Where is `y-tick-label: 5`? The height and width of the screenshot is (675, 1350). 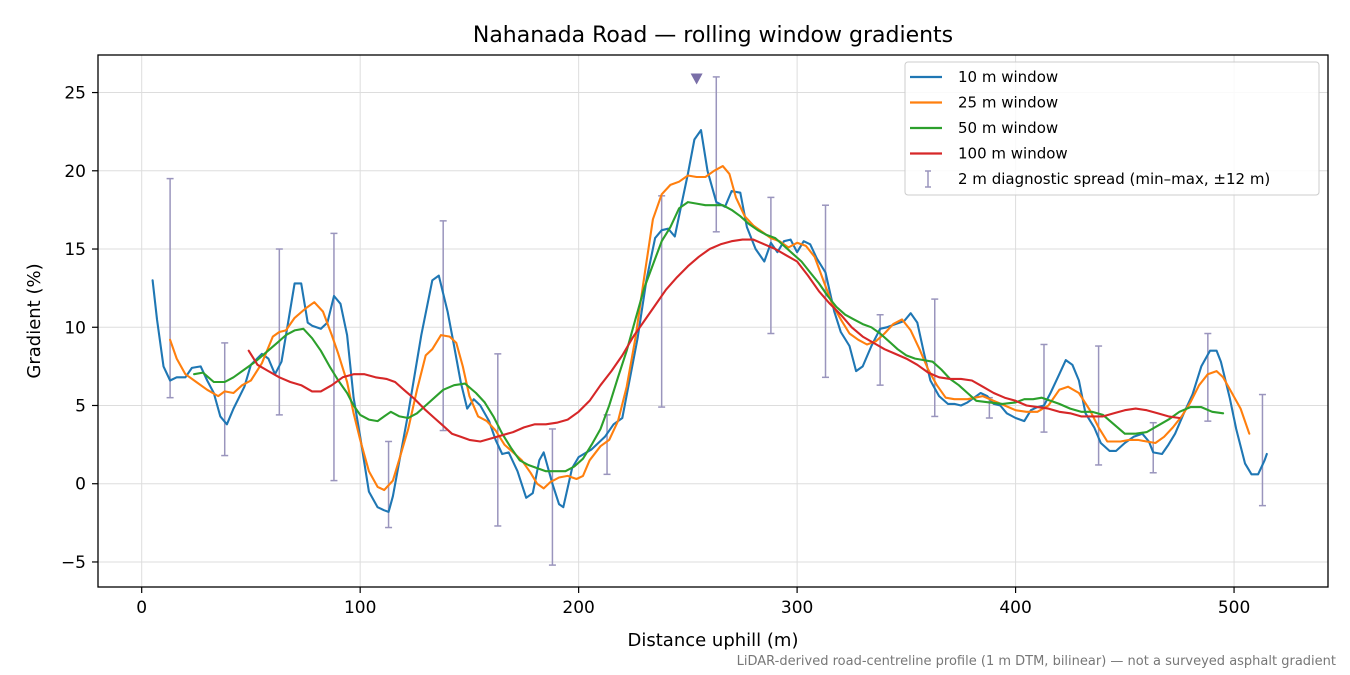
y-tick-label: 5 is located at coordinates (80, 406).